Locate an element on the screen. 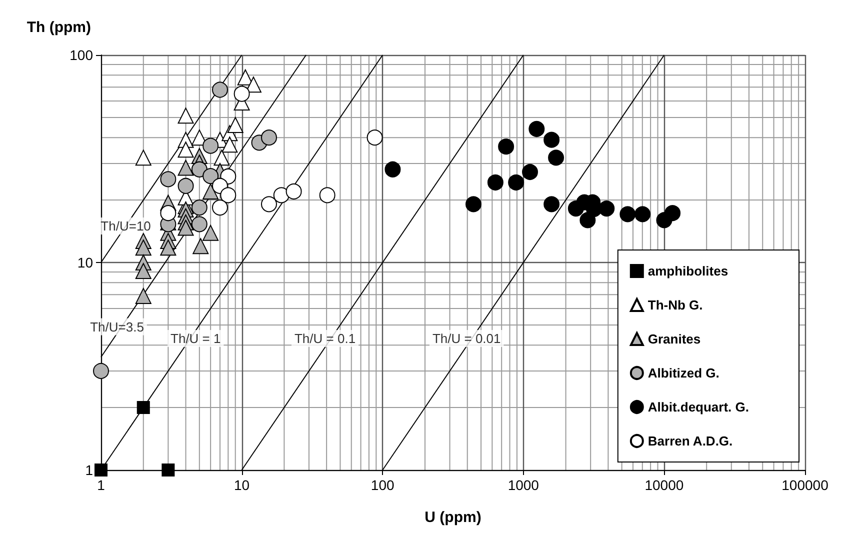 The width and height of the screenshot is (844, 552). y-tick-label: 10 is located at coordinates (85, 262).